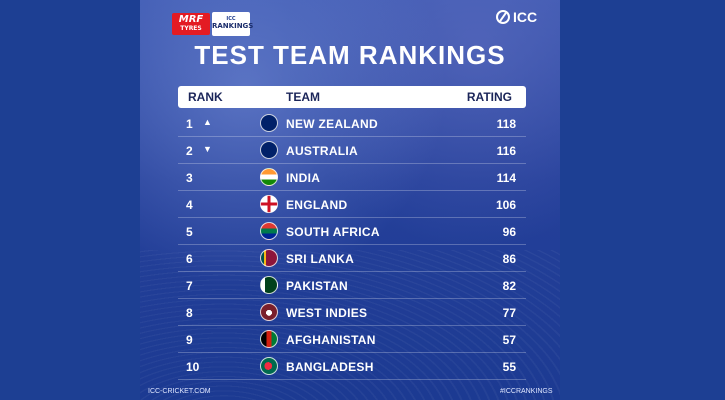  I want to click on rating-cell: 96, so click(509, 232).